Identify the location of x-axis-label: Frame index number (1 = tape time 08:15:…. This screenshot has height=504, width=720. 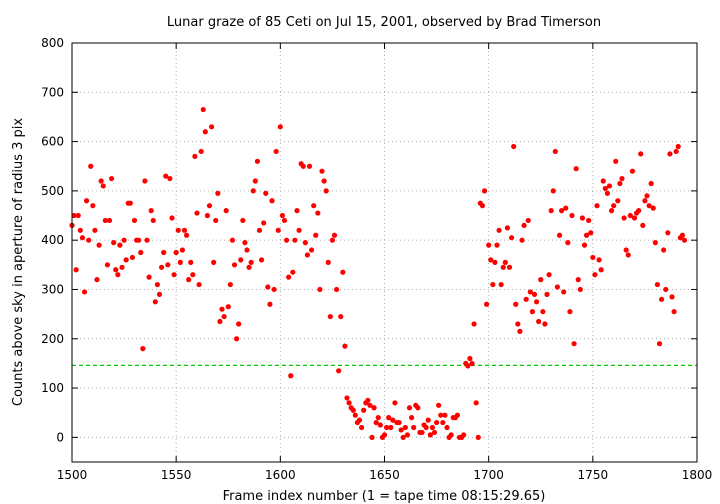
(384, 496).